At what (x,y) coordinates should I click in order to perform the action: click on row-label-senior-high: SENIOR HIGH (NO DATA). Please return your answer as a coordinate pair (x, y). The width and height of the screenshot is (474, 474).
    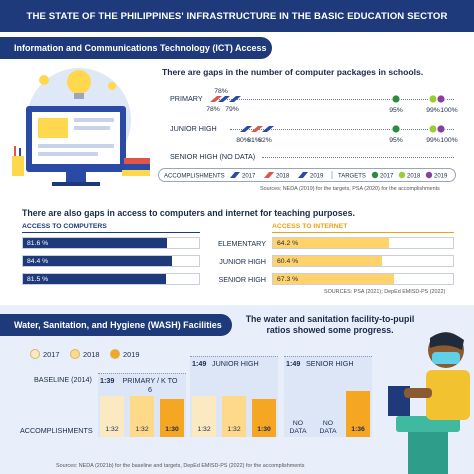
    Looking at the image, I should click on (213, 156).